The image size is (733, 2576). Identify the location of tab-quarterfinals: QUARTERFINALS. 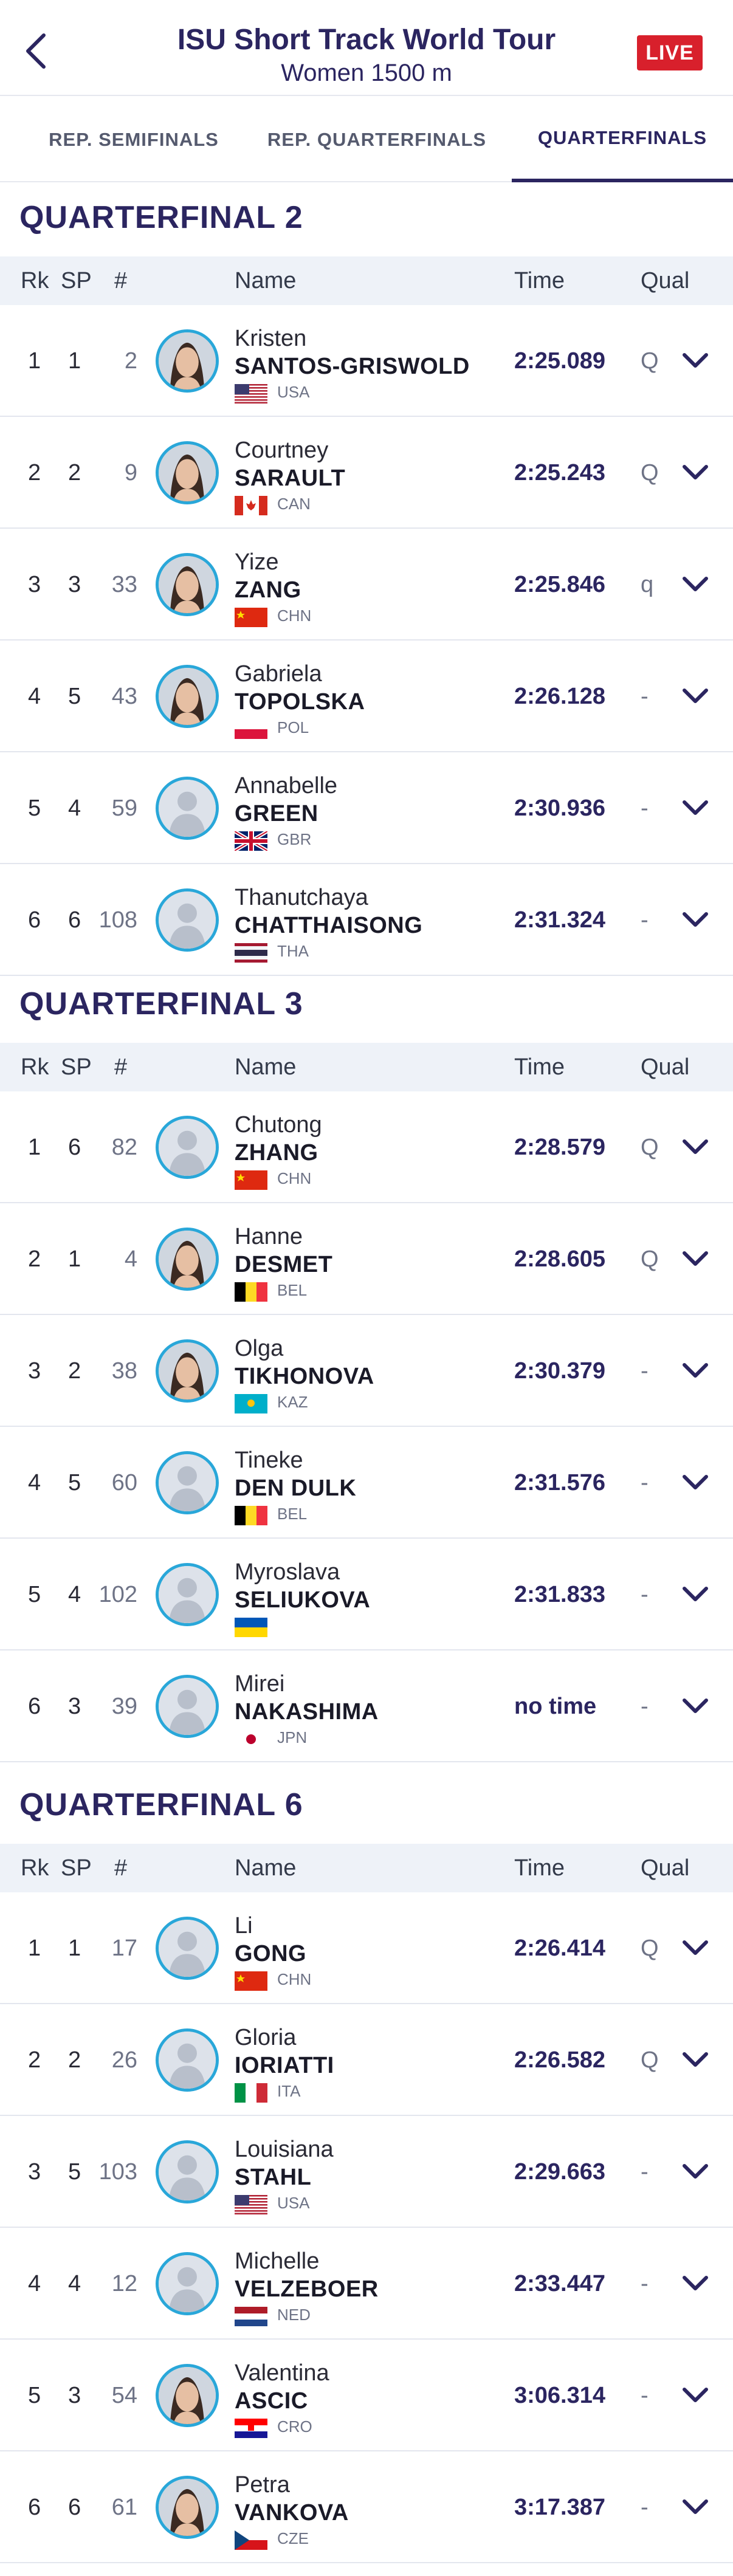
(622, 139).